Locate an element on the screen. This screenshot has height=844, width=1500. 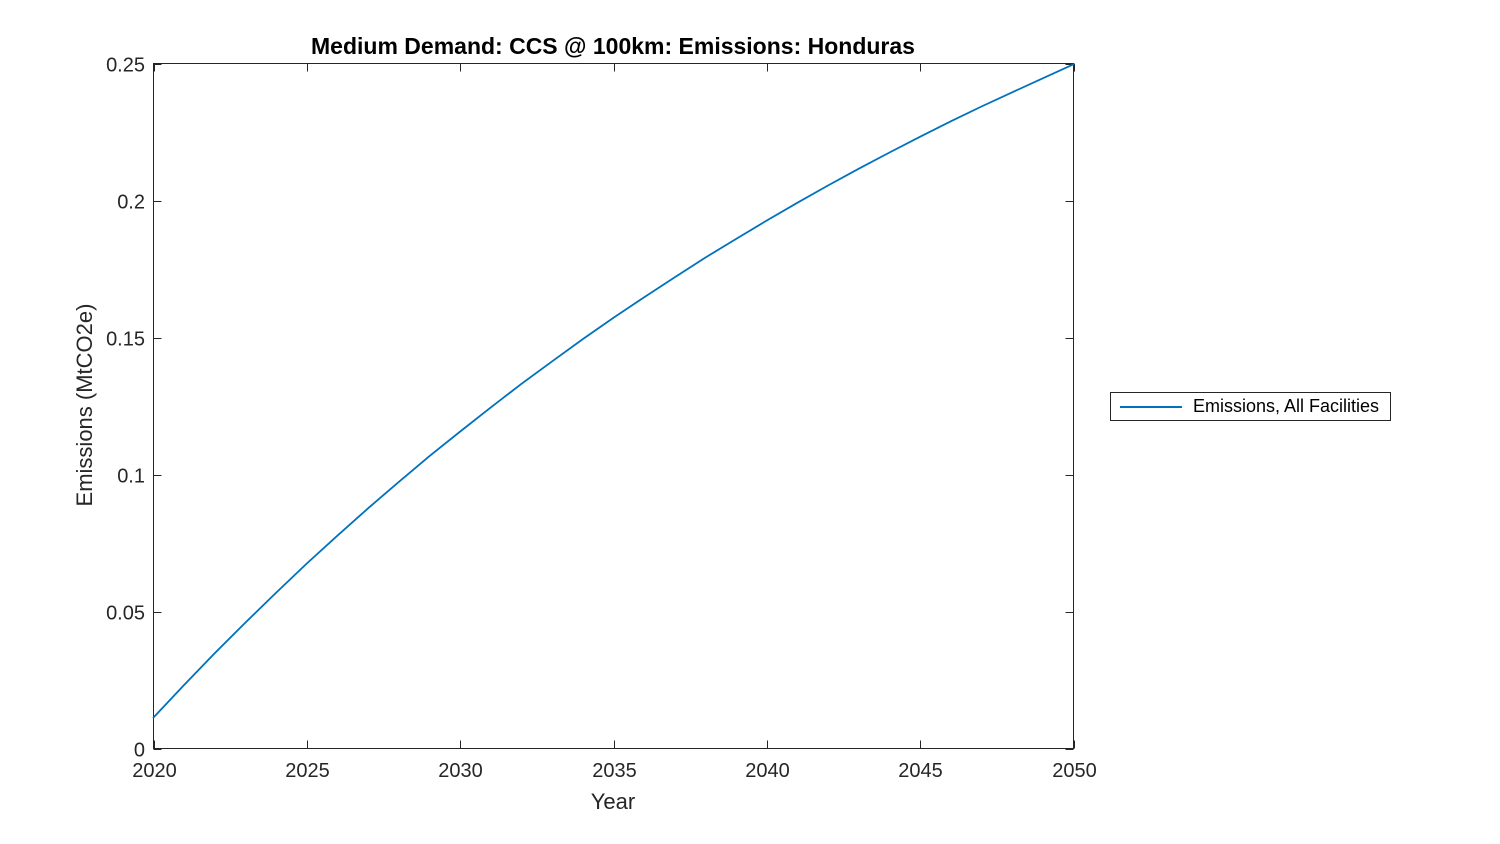
y-tick-label: 0.1 is located at coordinates (131, 477).